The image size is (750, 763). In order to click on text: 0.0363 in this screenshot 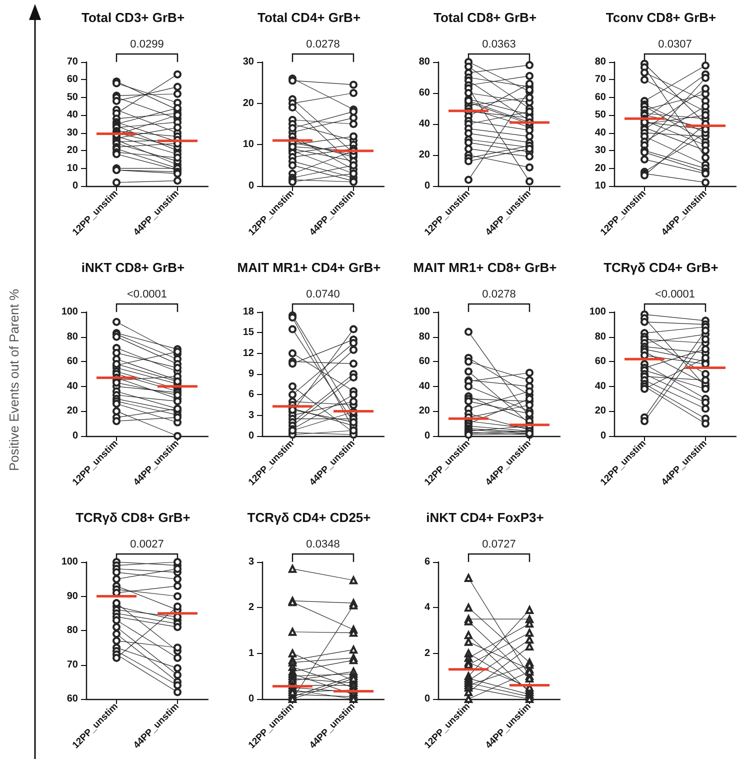, I will do `click(499, 44)`.